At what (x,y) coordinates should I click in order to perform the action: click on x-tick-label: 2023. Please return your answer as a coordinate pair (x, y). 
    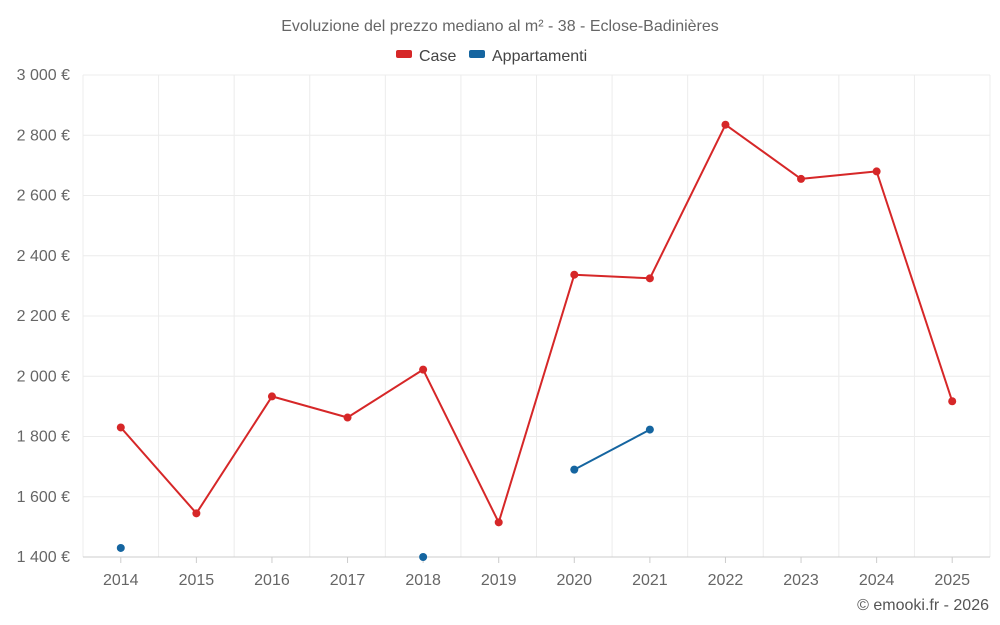
    Looking at the image, I should click on (801, 580).